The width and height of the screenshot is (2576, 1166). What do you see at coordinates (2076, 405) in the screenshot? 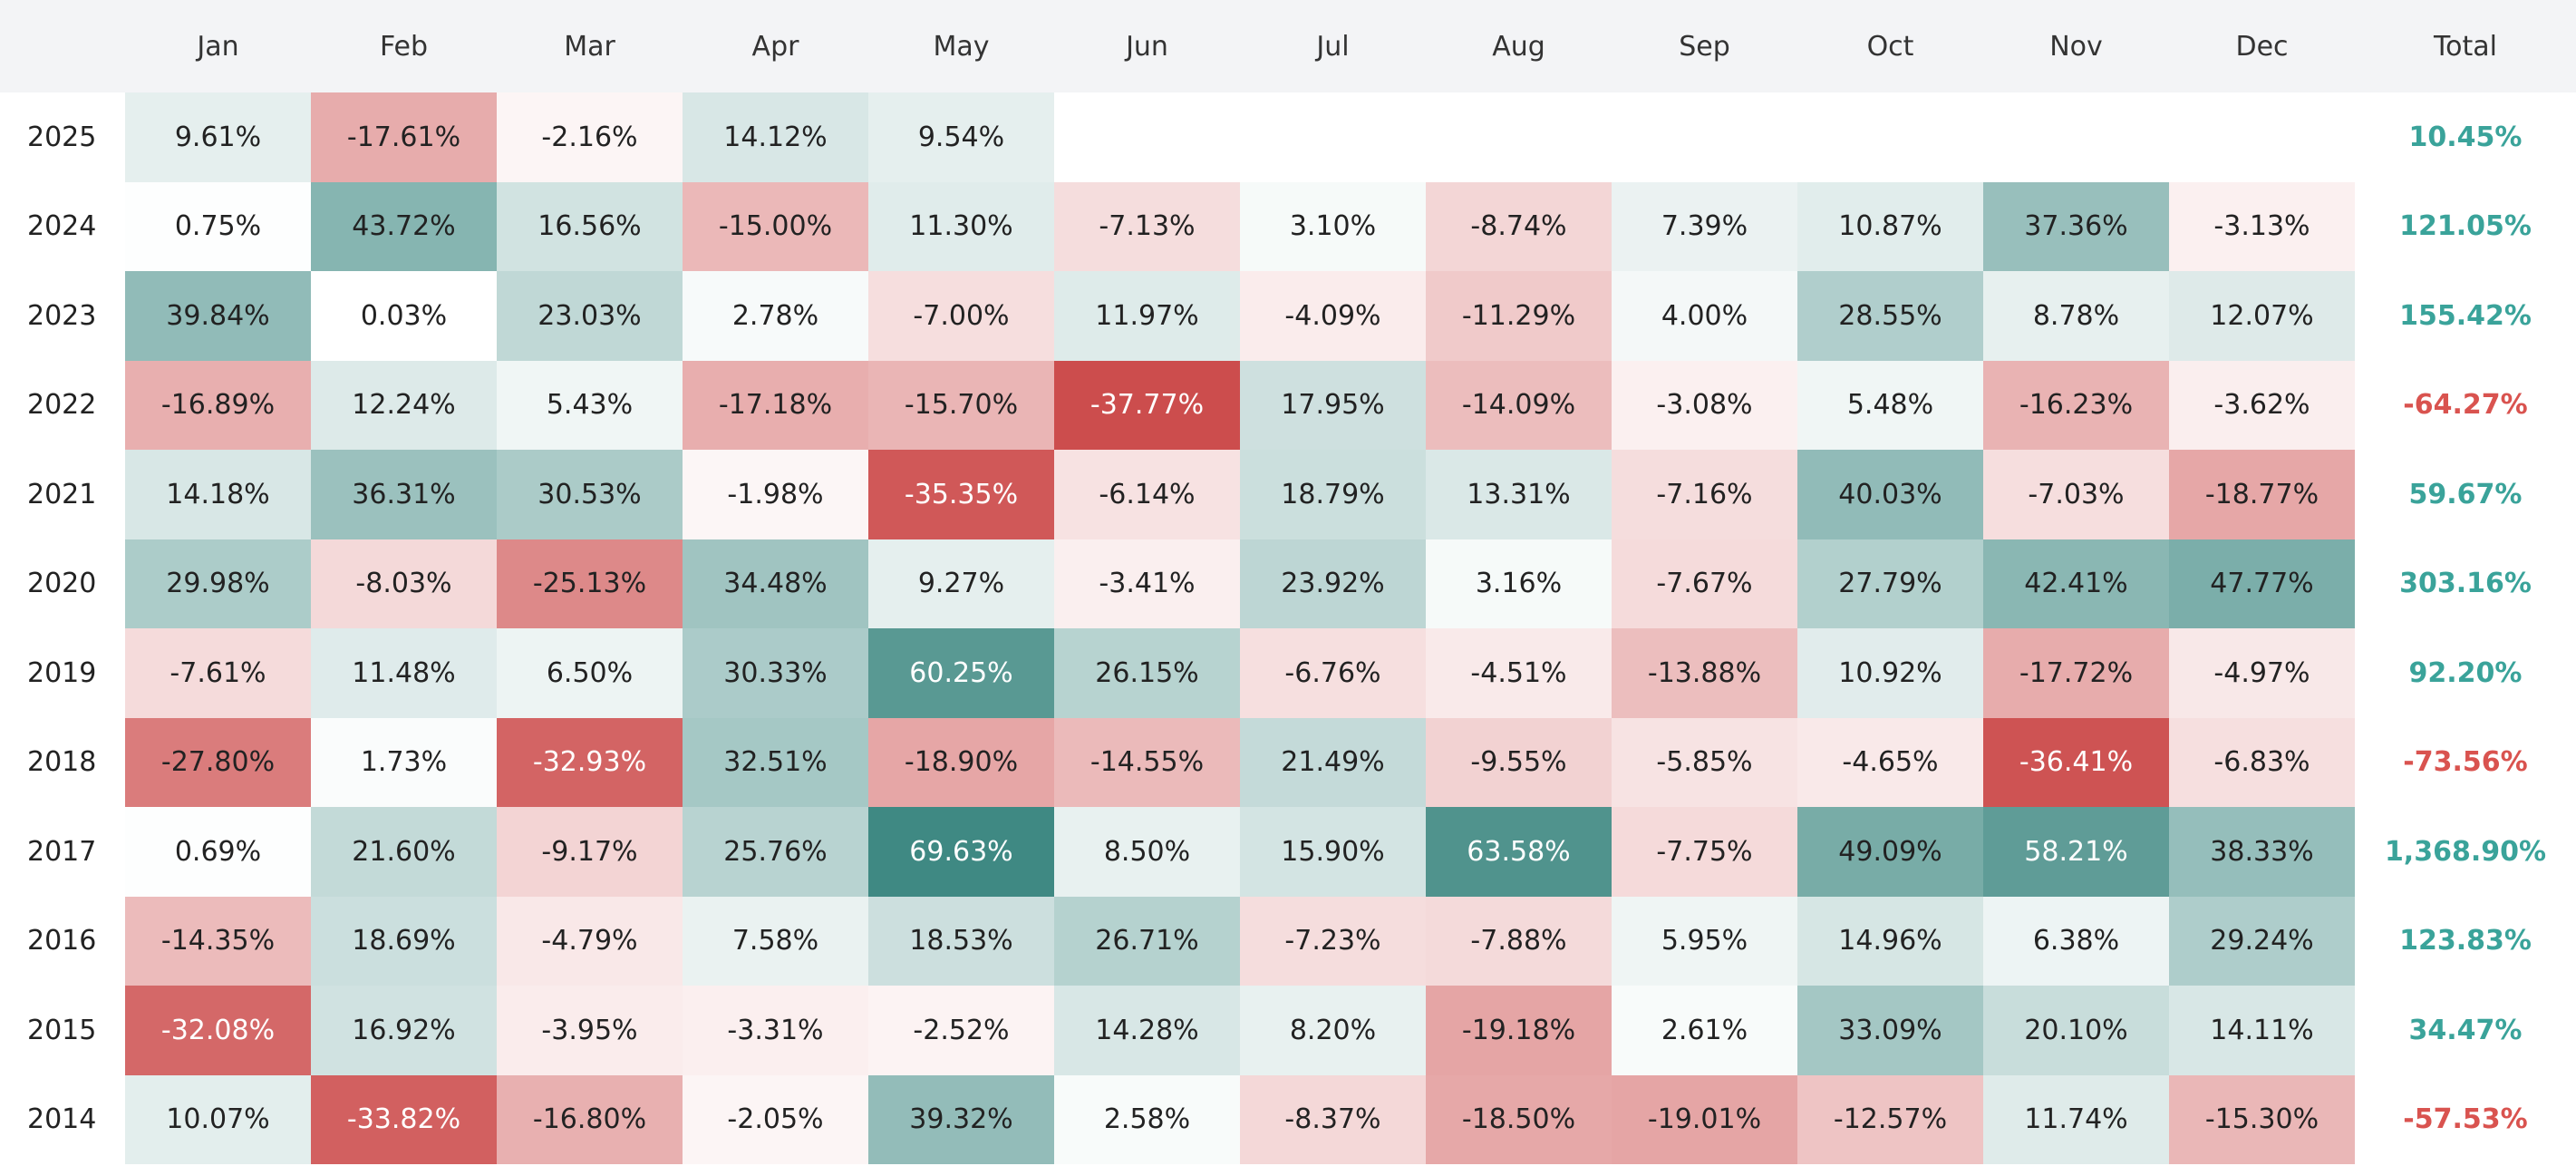
I see `return-cell: -16.23%` at bounding box center [2076, 405].